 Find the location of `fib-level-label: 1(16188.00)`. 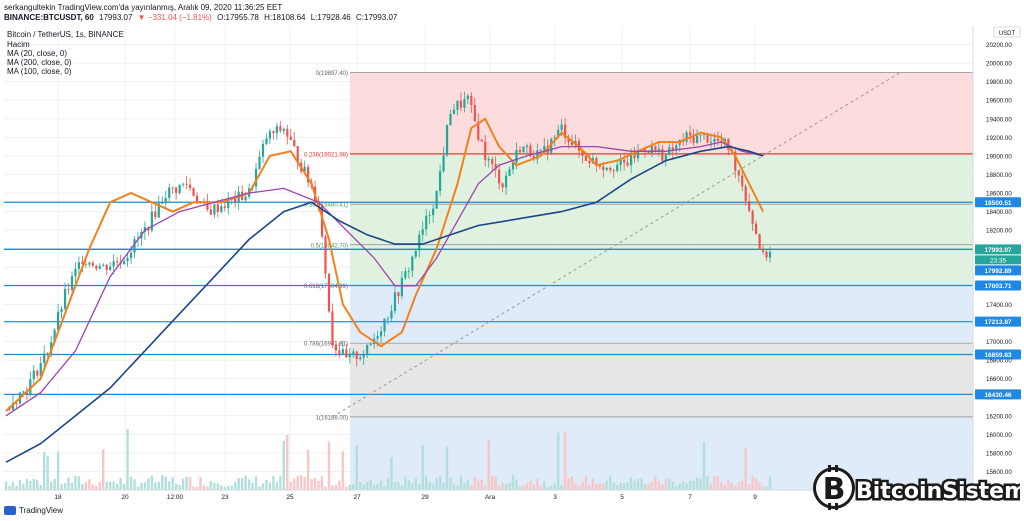

fib-level-label: 1(16188.00) is located at coordinates (332, 418).